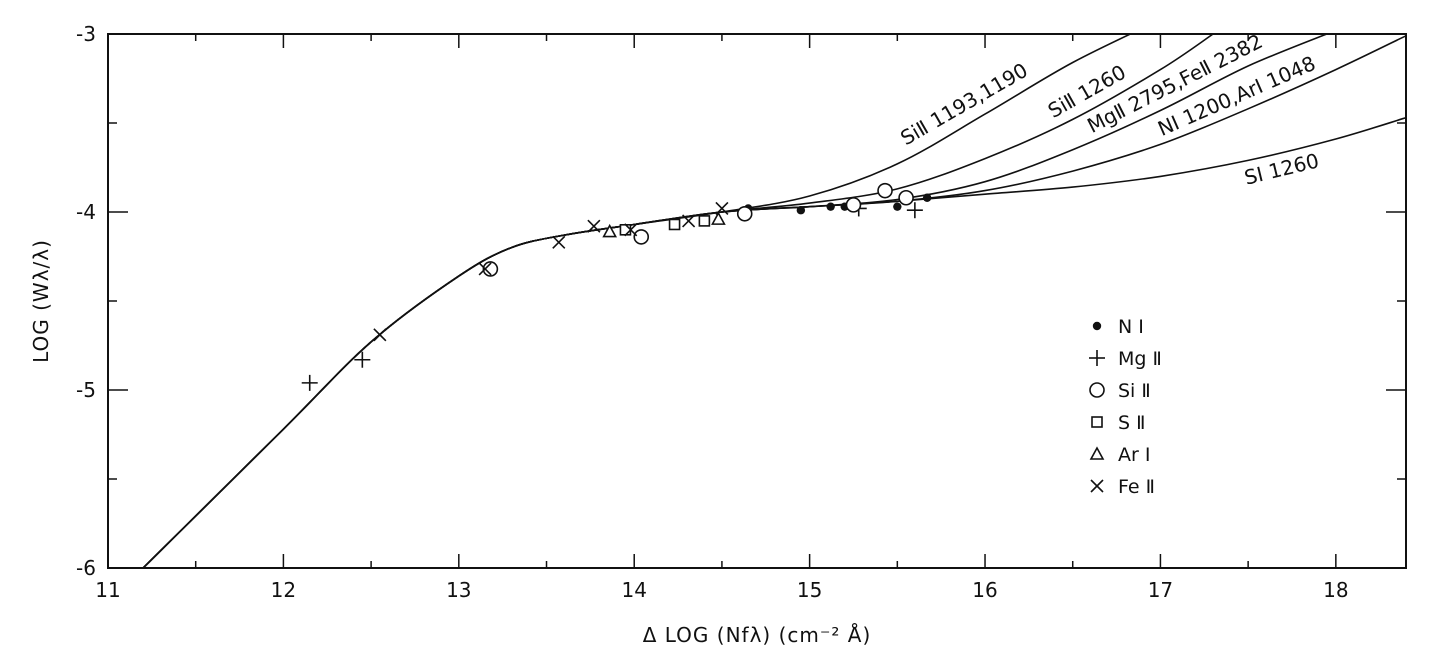 The height and width of the screenshot is (657, 1446). I want to click on x-tick-label: 17, so click(1160, 590).